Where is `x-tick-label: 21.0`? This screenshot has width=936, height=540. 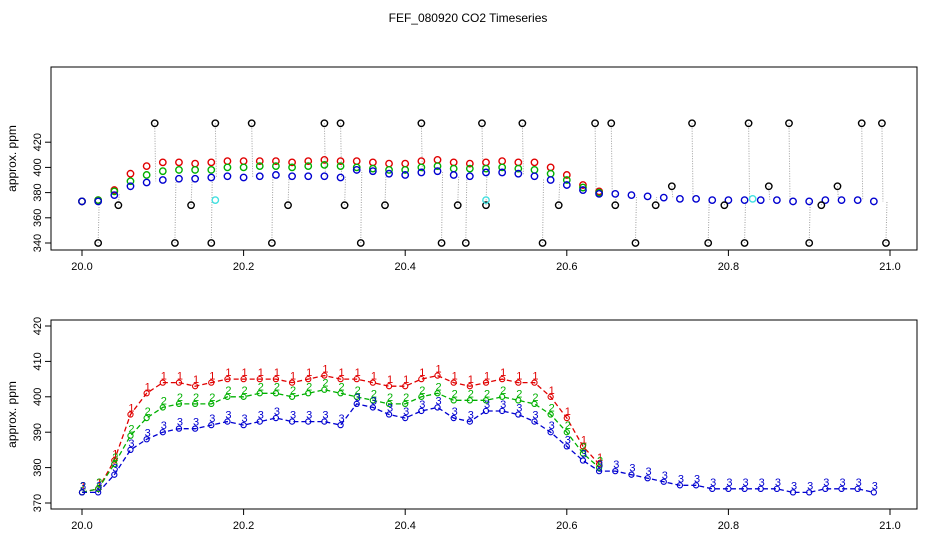
x-tick-label: 21.0 is located at coordinates (889, 526).